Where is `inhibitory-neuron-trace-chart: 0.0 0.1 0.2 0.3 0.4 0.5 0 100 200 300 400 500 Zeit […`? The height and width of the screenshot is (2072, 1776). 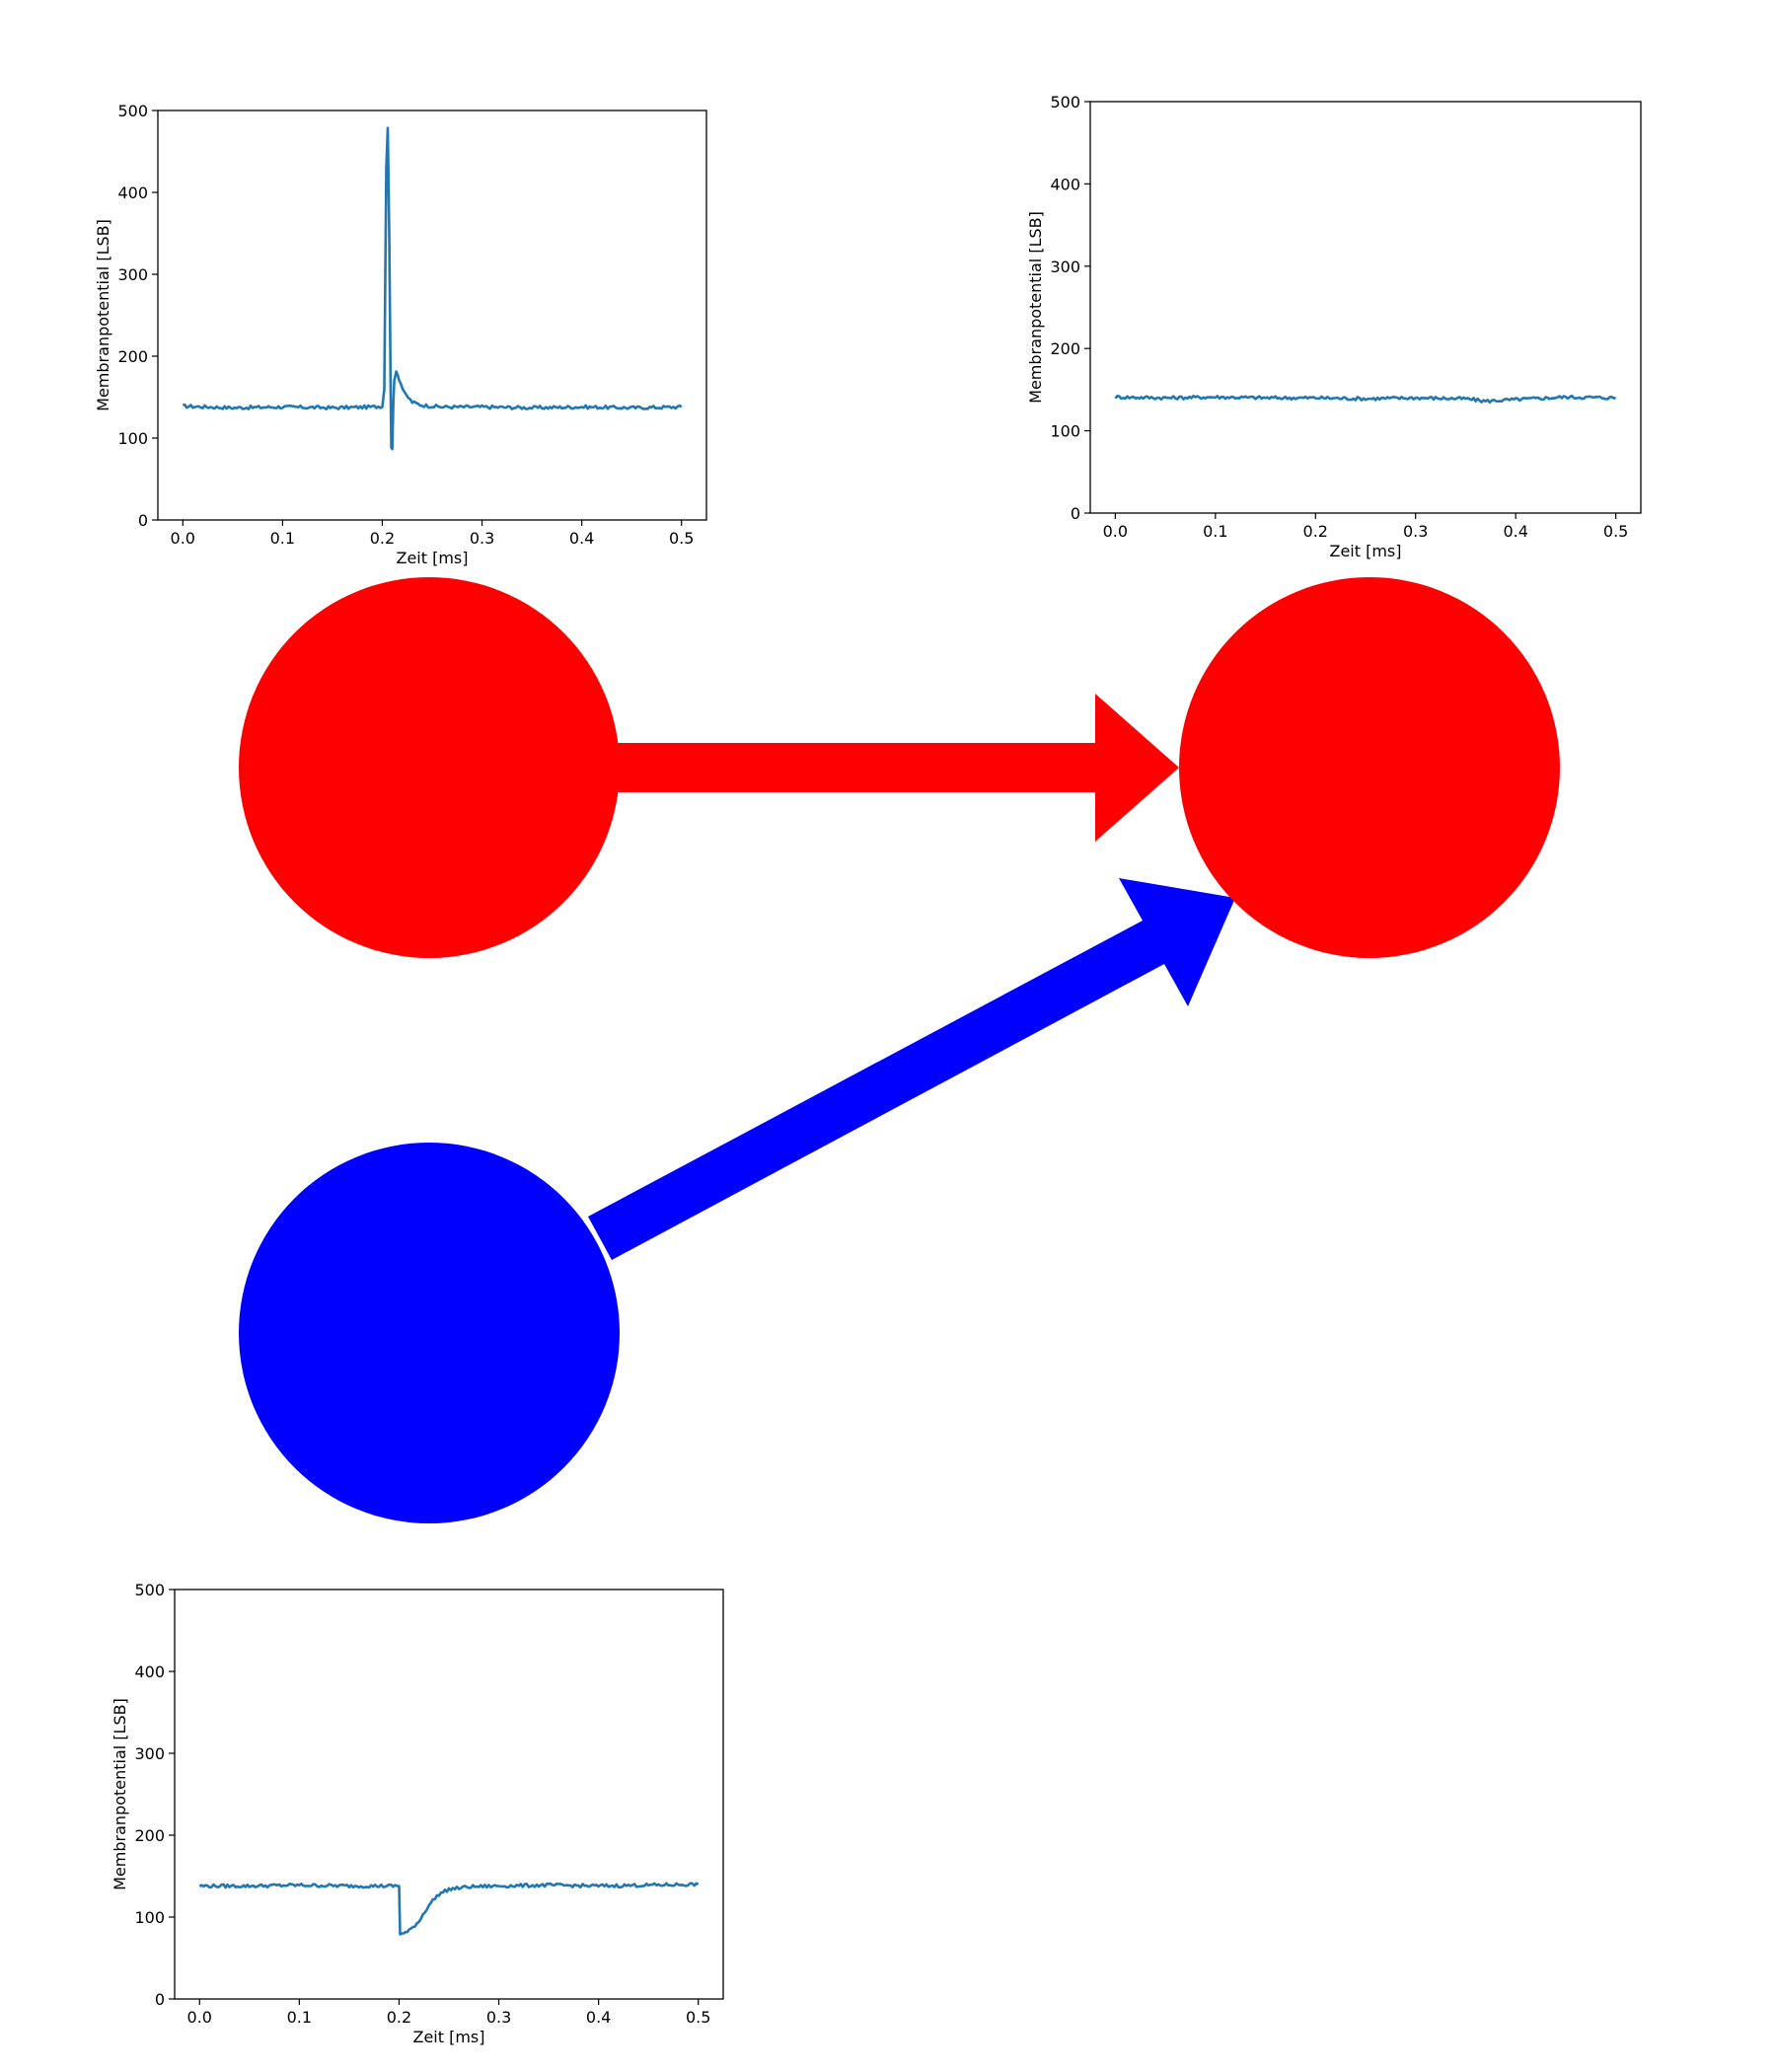 inhibitory-neuron-trace-chart: 0.0 0.1 0.2 0.3 0.4 0.5 0 100 200 300 400 500 Zeit [… is located at coordinates (418, 1814).